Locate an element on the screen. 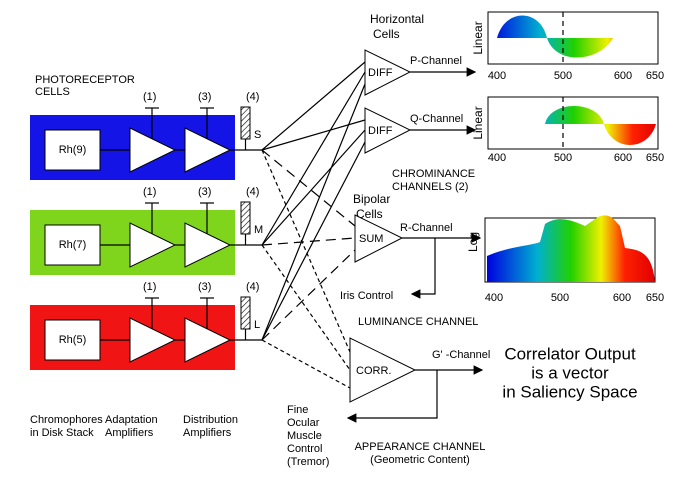 The height and width of the screenshot is (490, 700). label: Muscle is located at coordinates (304, 436).